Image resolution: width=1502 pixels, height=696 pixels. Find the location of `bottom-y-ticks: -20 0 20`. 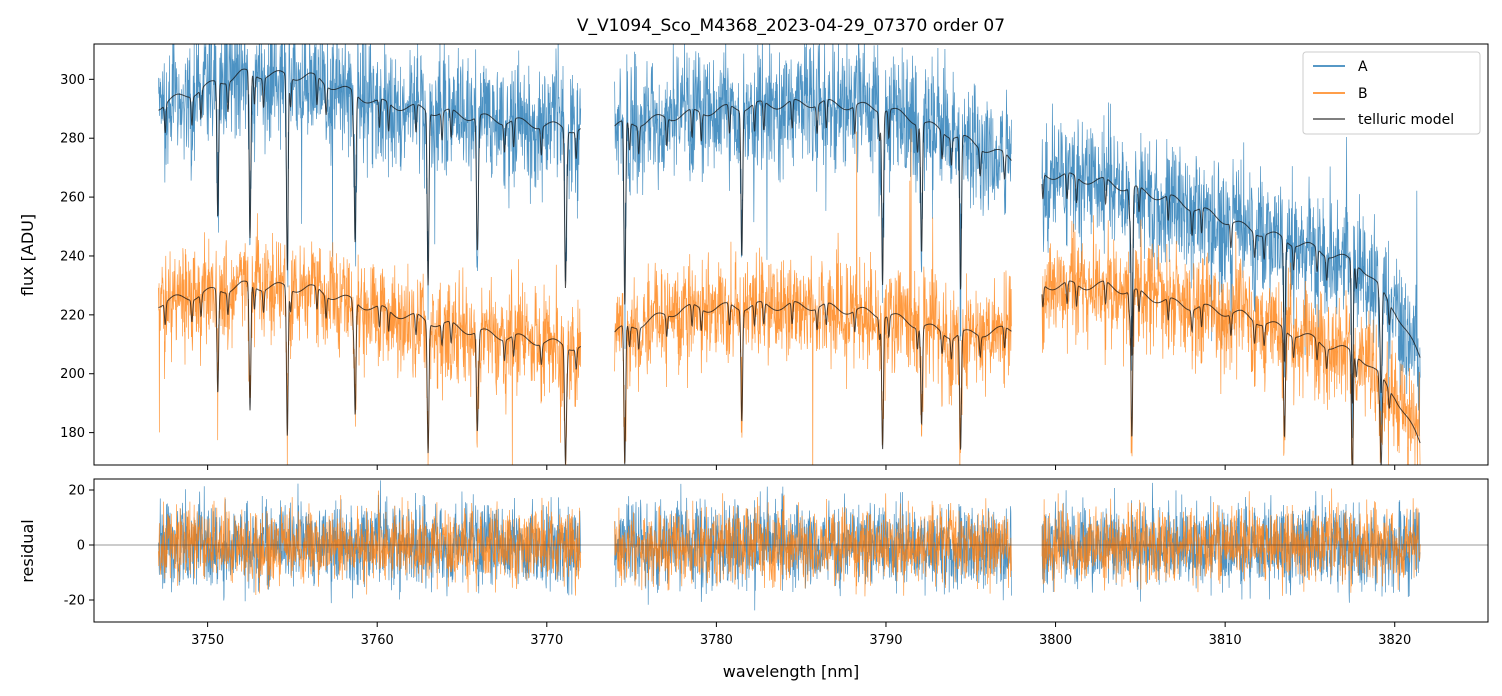

bottom-y-ticks: -20 0 20 is located at coordinates (79, 546).